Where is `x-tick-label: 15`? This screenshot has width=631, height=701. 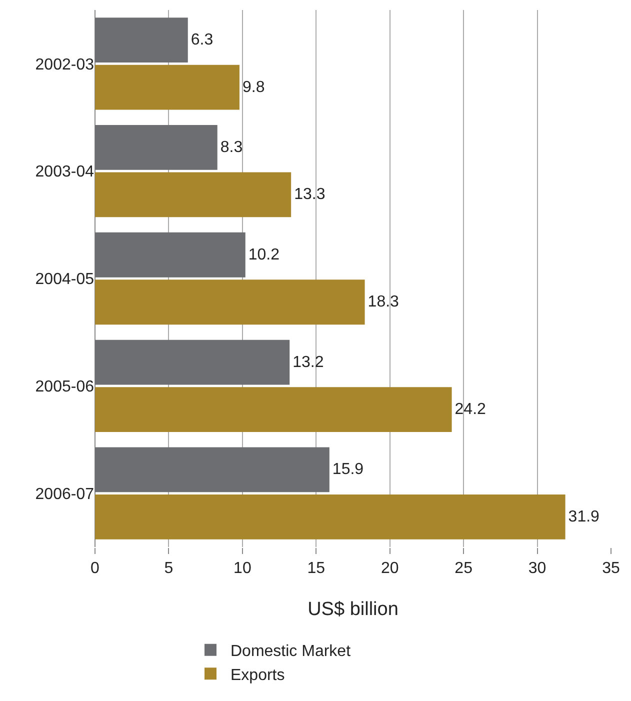
x-tick-label: 15 is located at coordinates (316, 569).